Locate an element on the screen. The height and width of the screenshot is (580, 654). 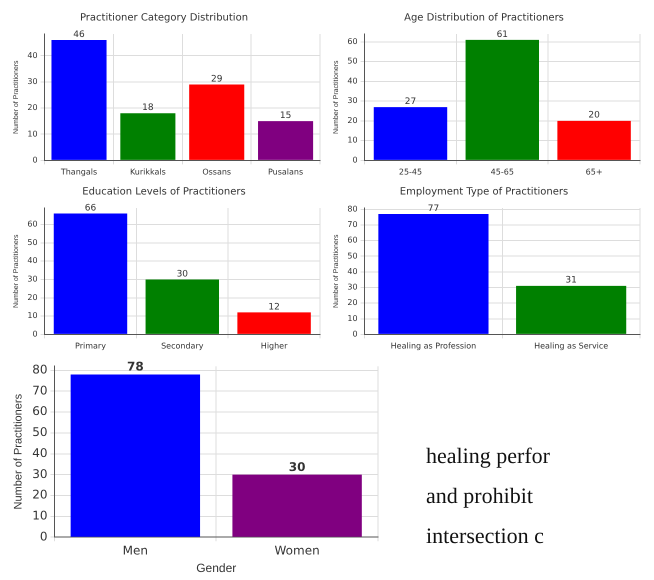
x-tick-label: 65+ is located at coordinates (594, 171).